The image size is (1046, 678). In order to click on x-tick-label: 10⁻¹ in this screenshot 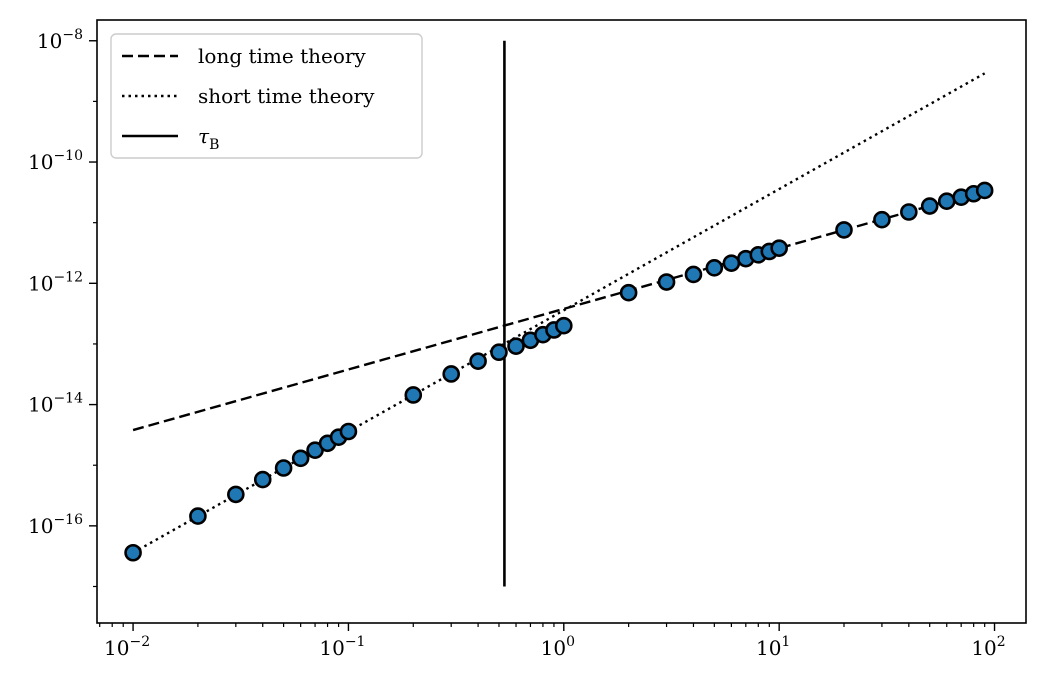, I will do `click(342, 647)`.